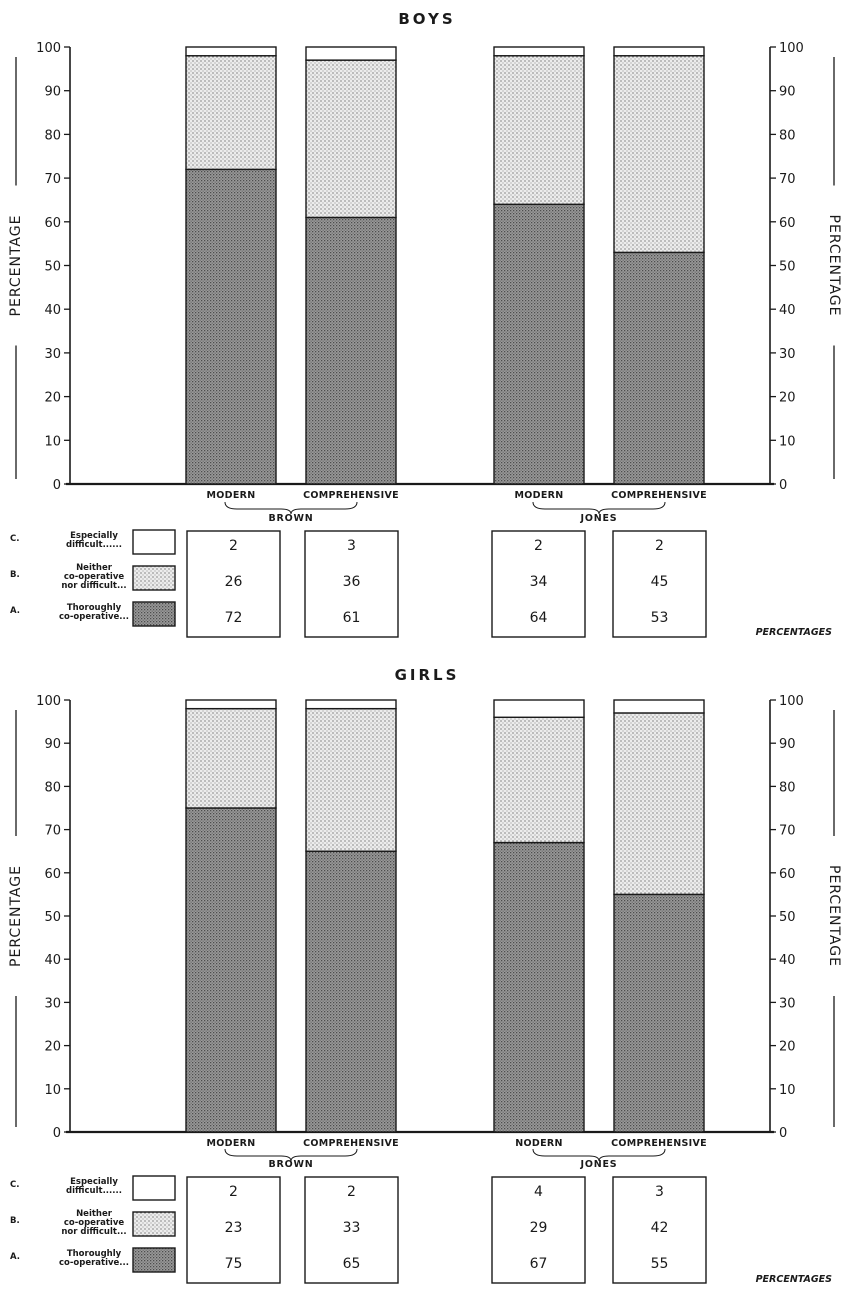 Image resolution: width=854 pixels, height=1294 pixels. I want to click on girls-chart-title: GIRLS, so click(427, 675).